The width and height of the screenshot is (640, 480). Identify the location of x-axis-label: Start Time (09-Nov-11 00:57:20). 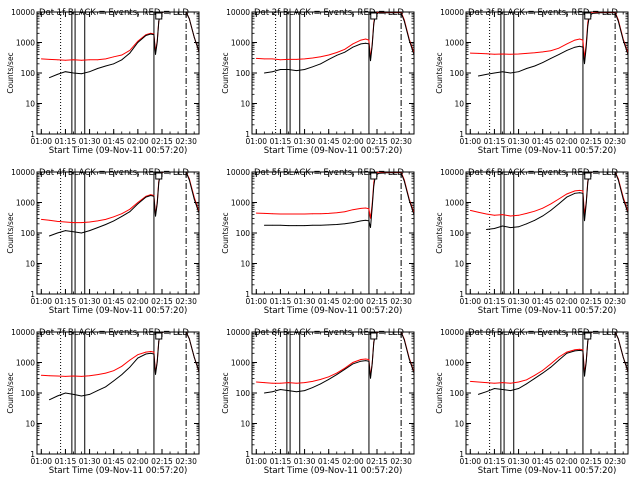
(333, 311).